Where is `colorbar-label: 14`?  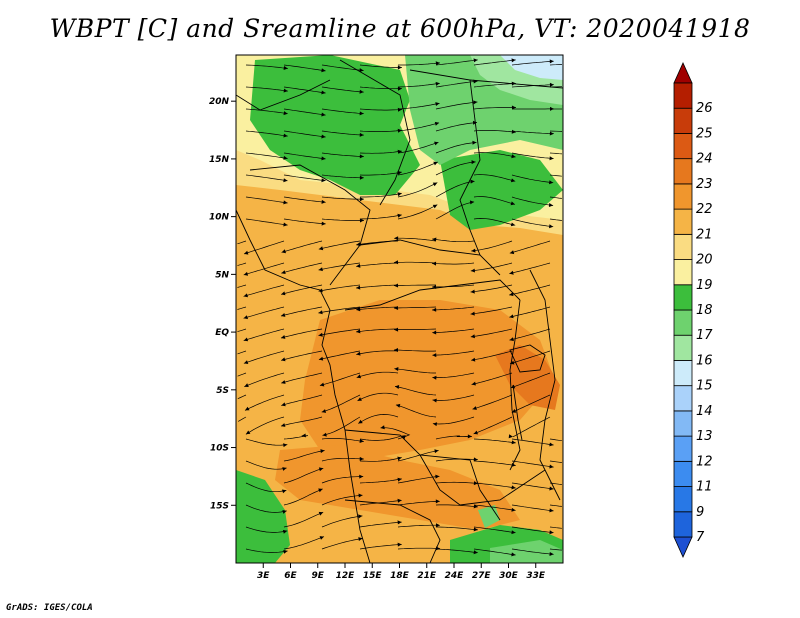
colorbar-label: 14 is located at coordinates (704, 411).